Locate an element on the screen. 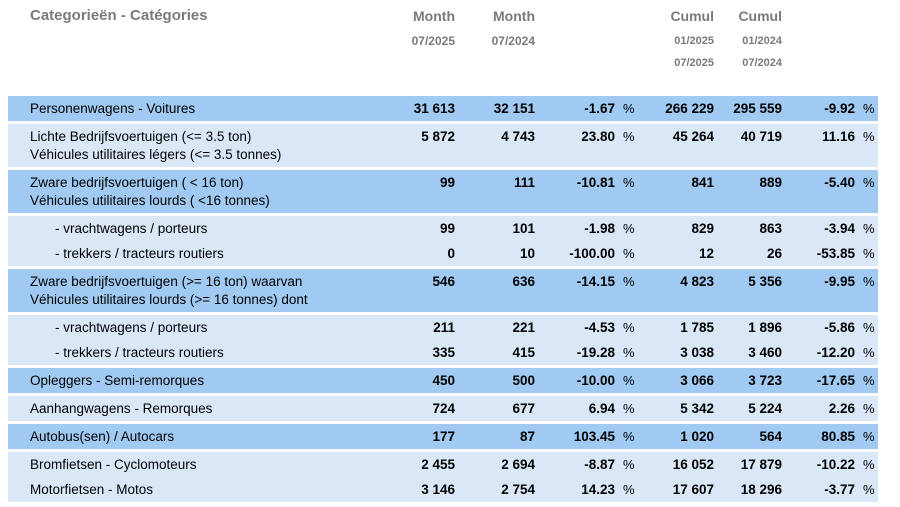 The image size is (900, 507). month-previous-value: 221 is located at coordinates (523, 327).